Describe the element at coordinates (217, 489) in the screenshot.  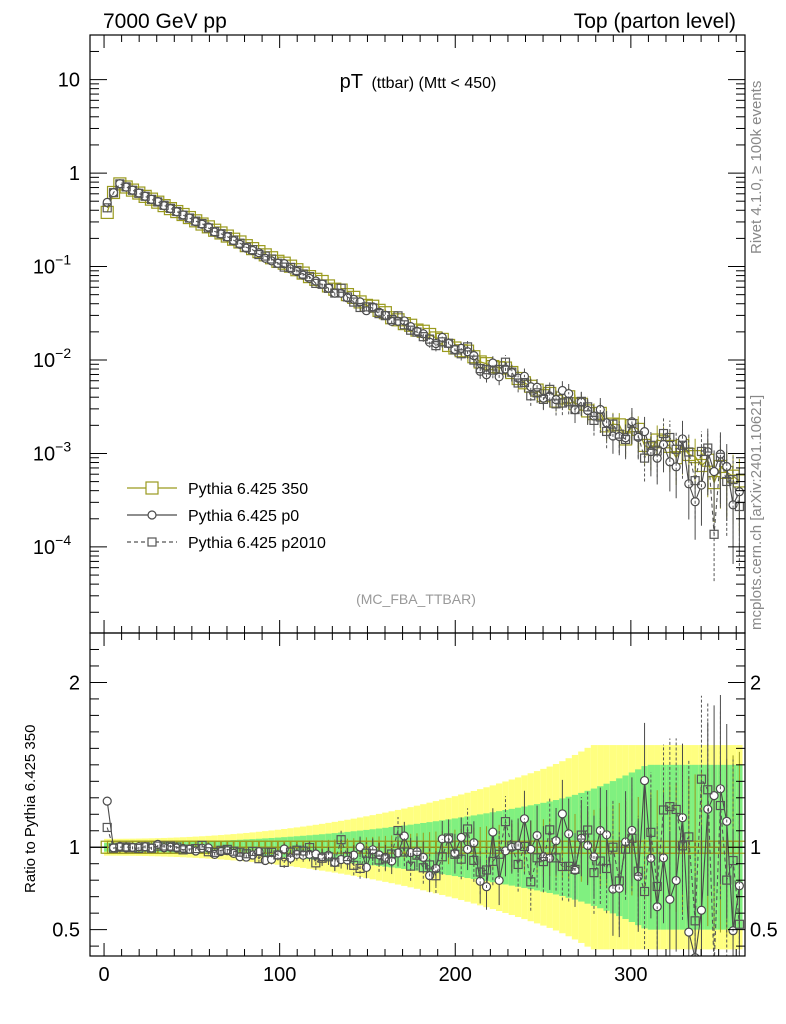
I see `legend-entry: Pythia 6.425 350` at that location.